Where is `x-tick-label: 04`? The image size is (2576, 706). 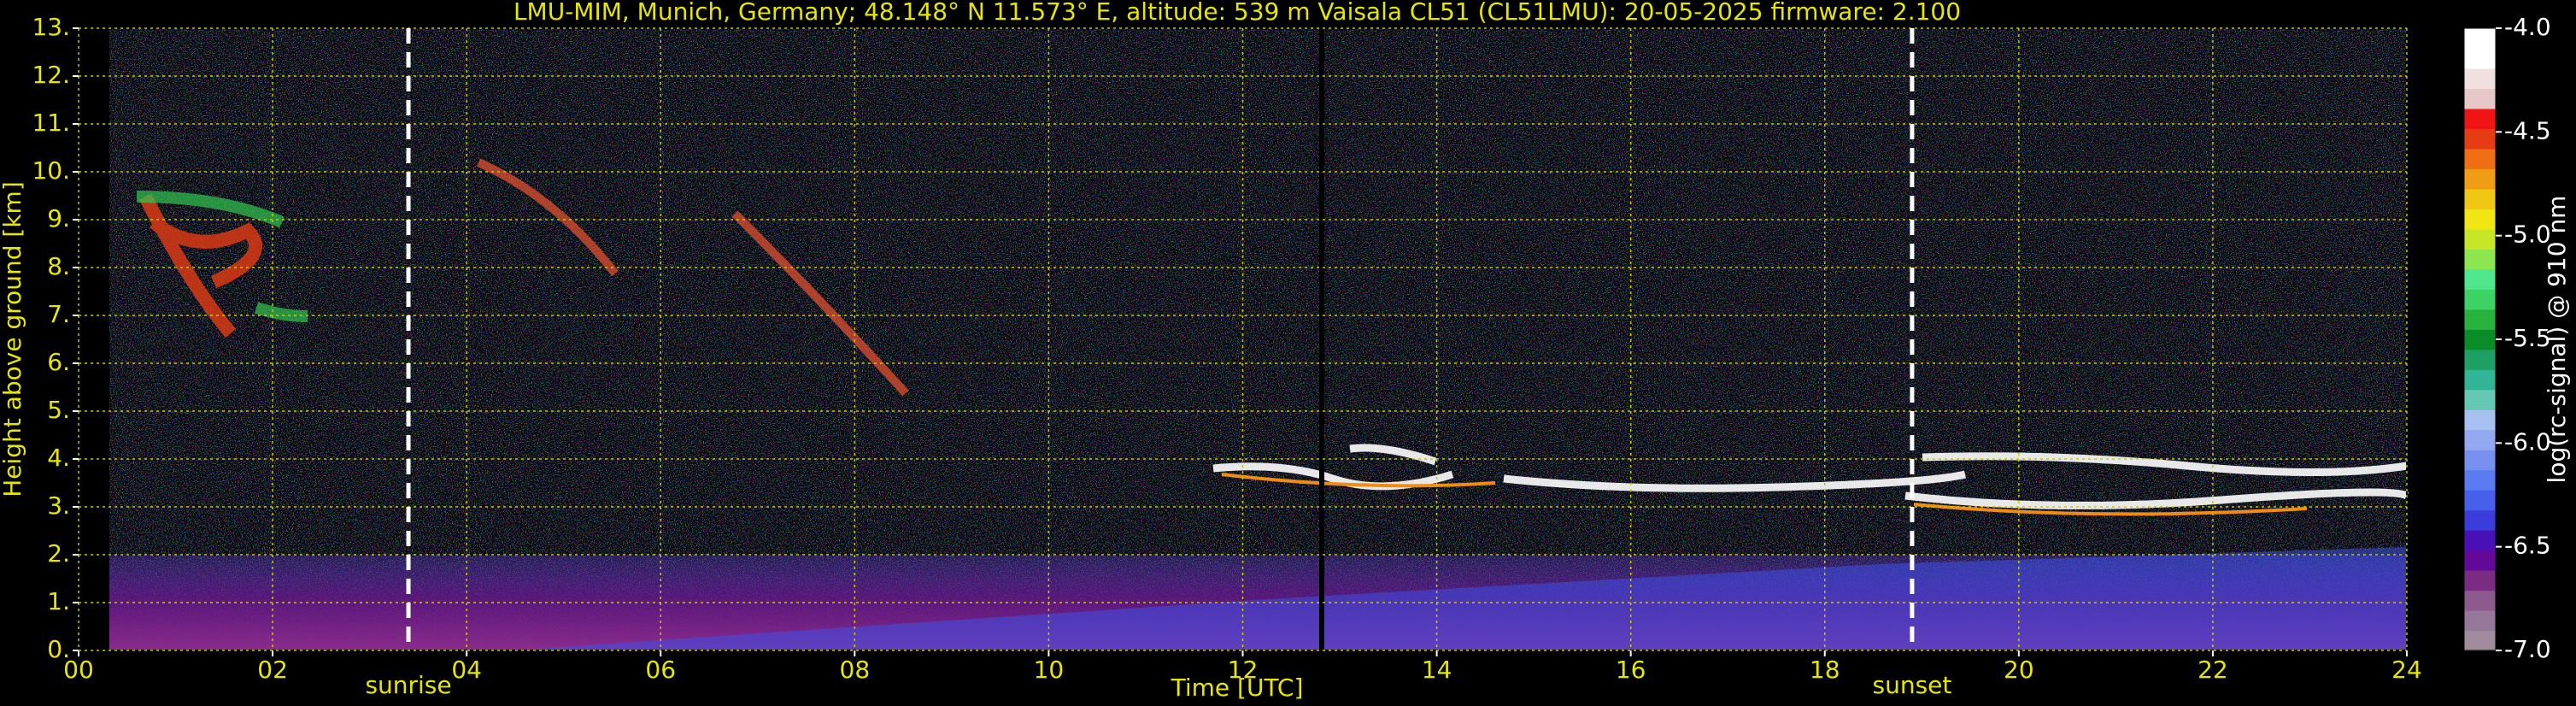 x-tick-label: 04 is located at coordinates (466, 670).